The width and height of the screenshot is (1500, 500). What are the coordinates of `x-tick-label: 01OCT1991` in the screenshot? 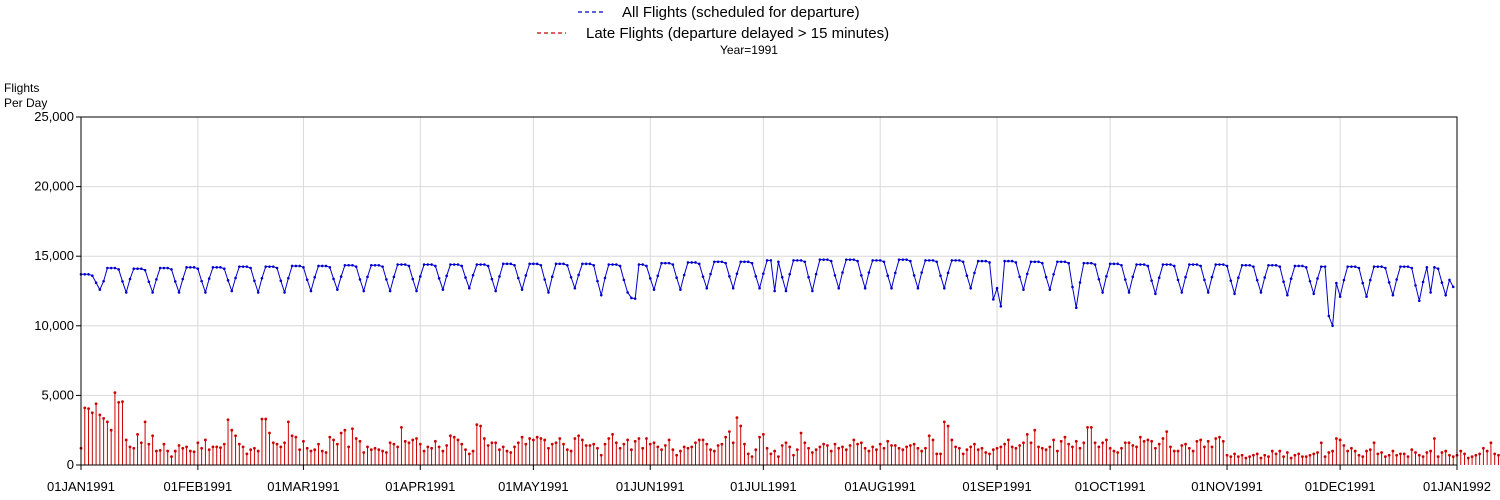 It's located at (1110, 486).